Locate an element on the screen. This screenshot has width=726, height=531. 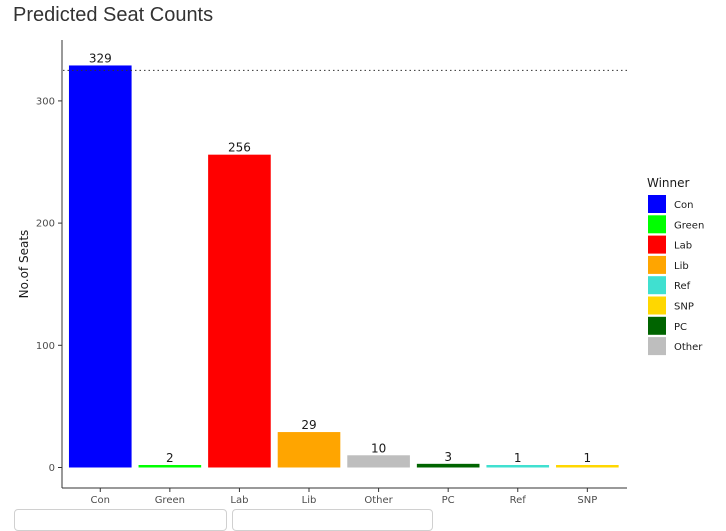
bar-con is located at coordinates (100, 266).